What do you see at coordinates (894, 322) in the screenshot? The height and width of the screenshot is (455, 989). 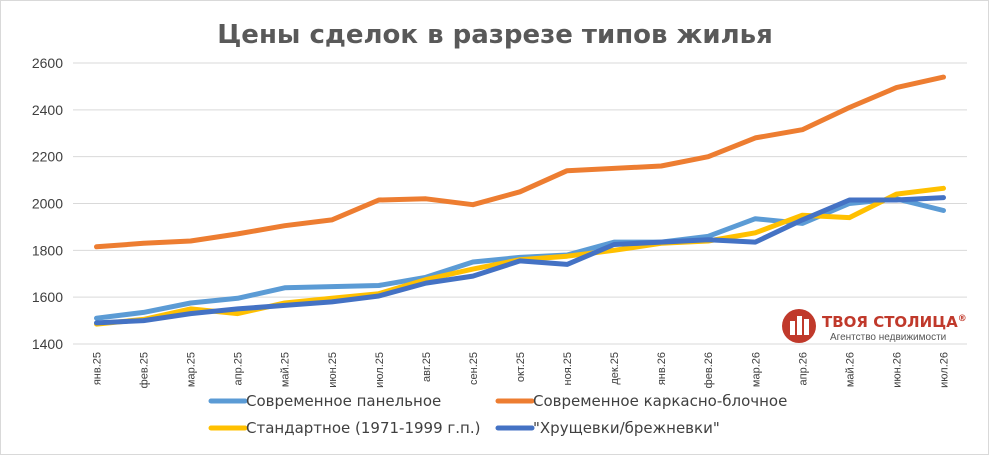 I see `logo-name: ТВОЯ СТОЛИЦА®` at bounding box center [894, 322].